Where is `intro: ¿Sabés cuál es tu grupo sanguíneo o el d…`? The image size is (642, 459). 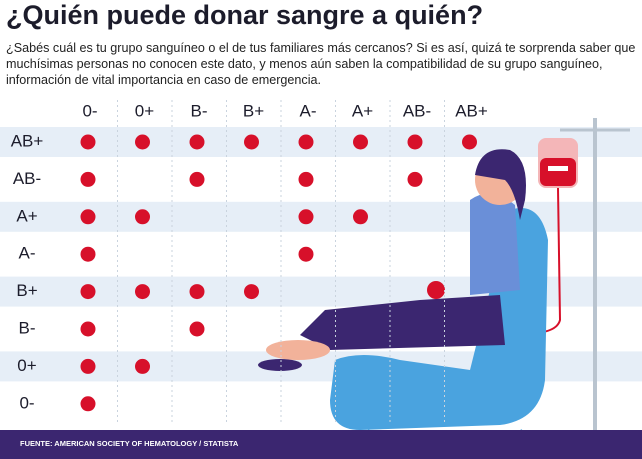
intro: ¿Sabés cuál es tu grupo sanguíneo o el d… is located at coordinates (321, 64).